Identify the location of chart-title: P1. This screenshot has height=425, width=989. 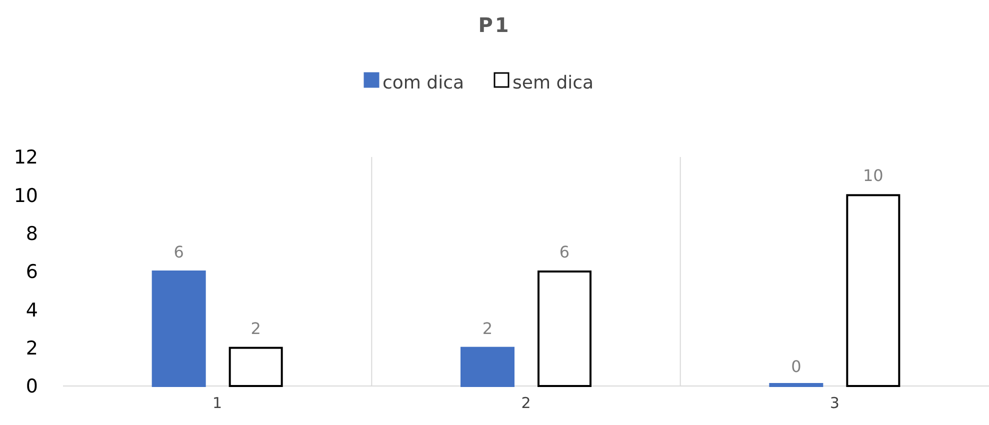
(494, 25).